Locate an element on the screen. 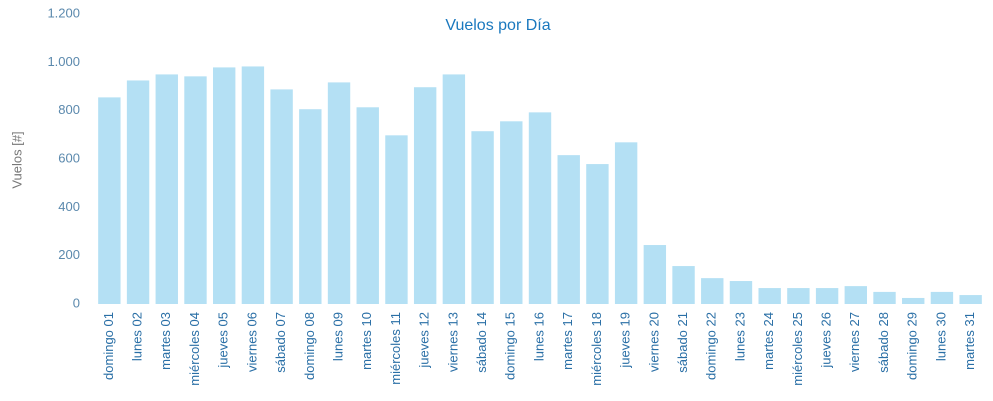 The width and height of the screenshot is (993, 401). x-tick-label: jueves 26 is located at coordinates (826, 340).